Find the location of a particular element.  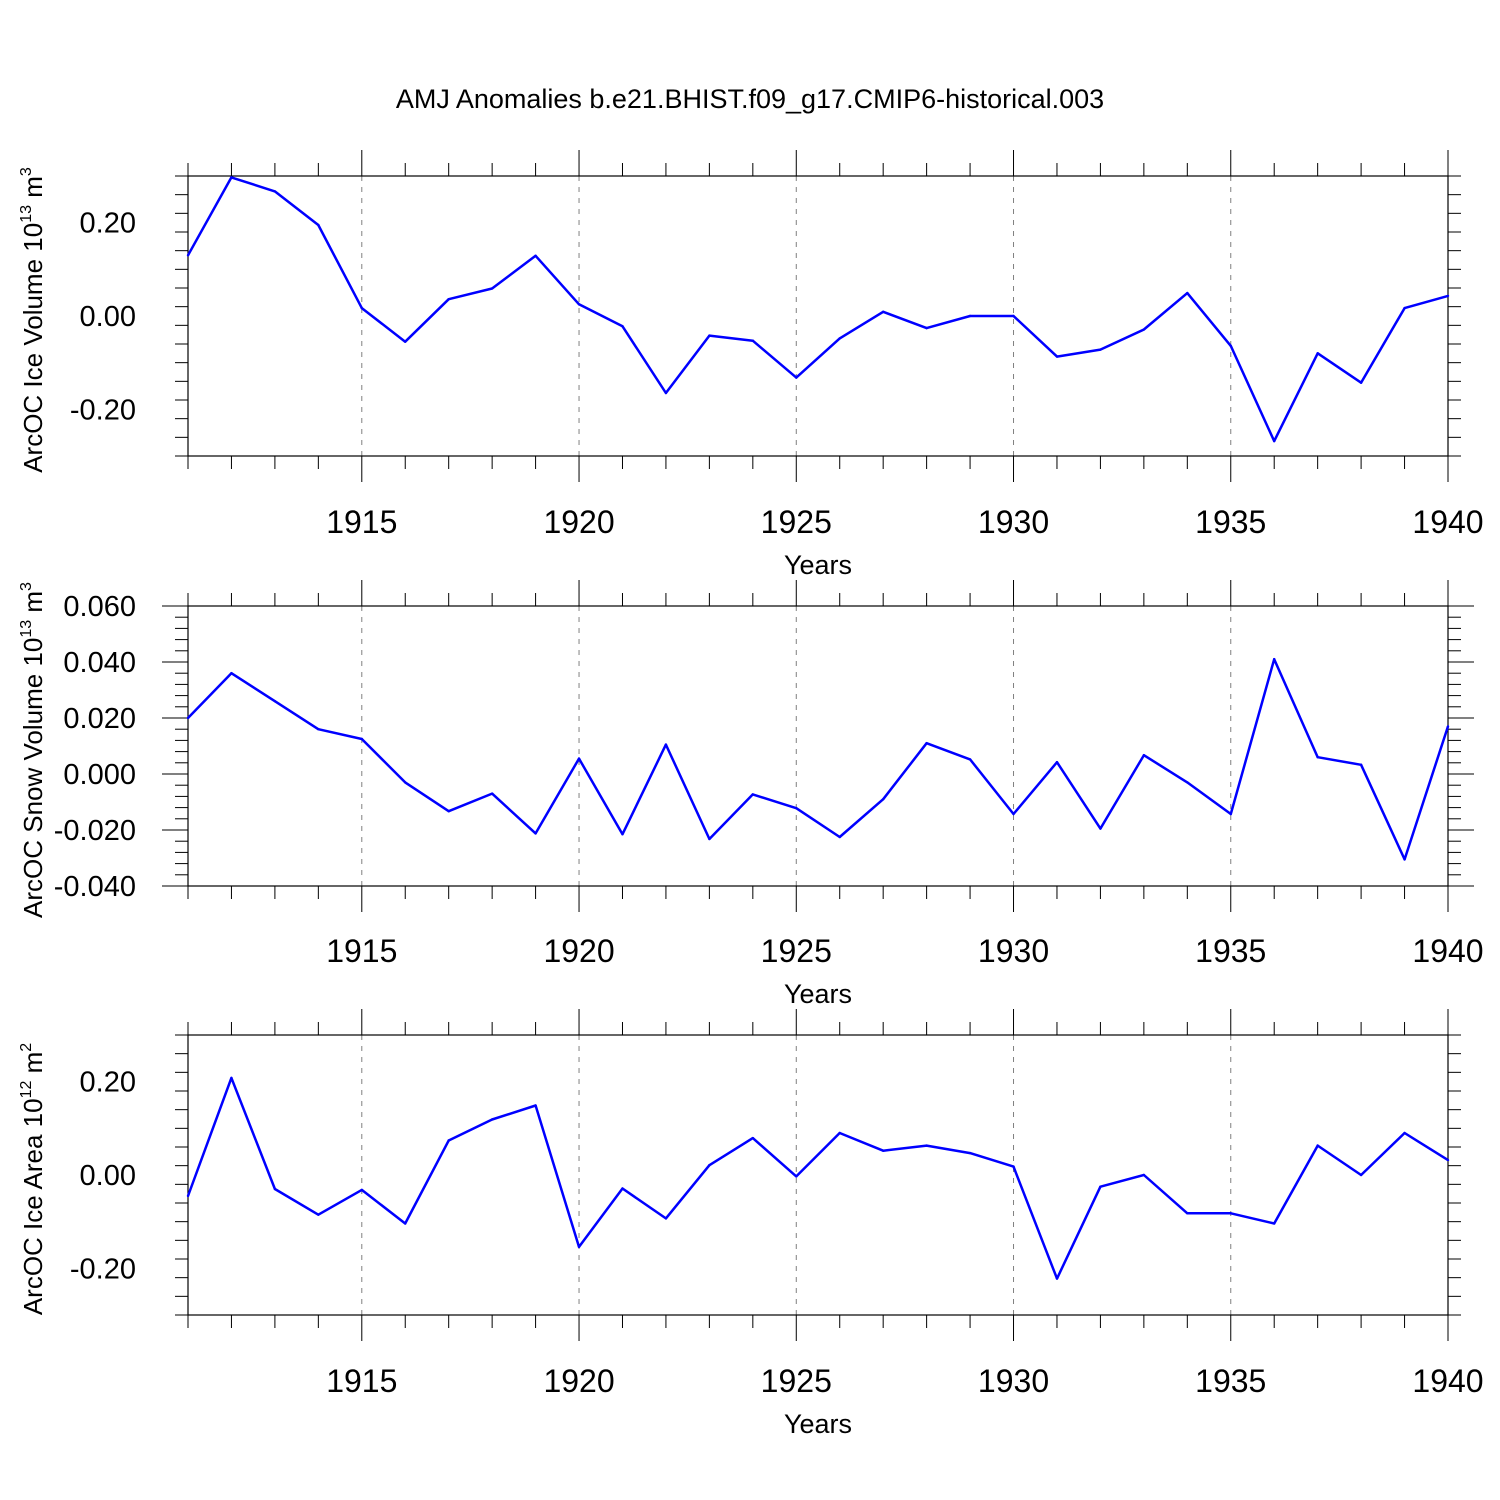

y-tick-label: 0.020 is located at coordinates (99, 719).